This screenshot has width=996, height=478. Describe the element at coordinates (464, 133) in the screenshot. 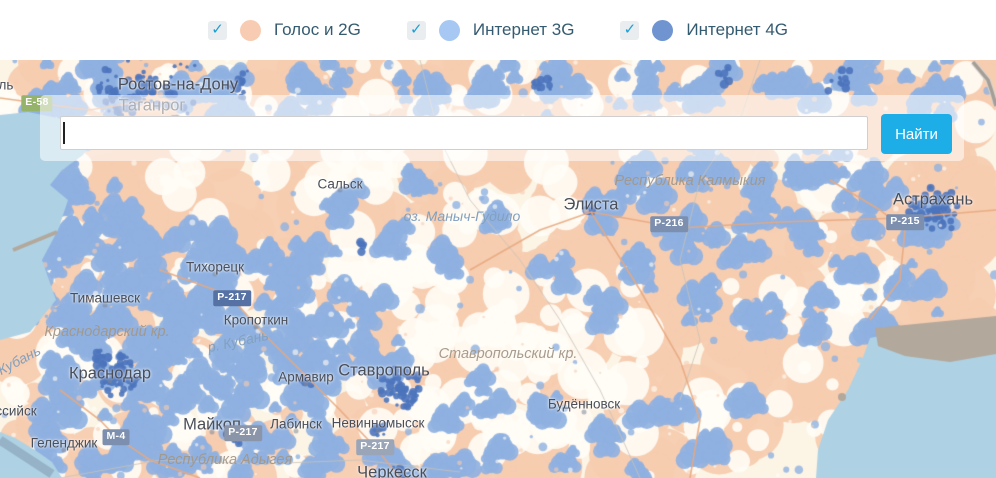

I see `search-input` at that location.